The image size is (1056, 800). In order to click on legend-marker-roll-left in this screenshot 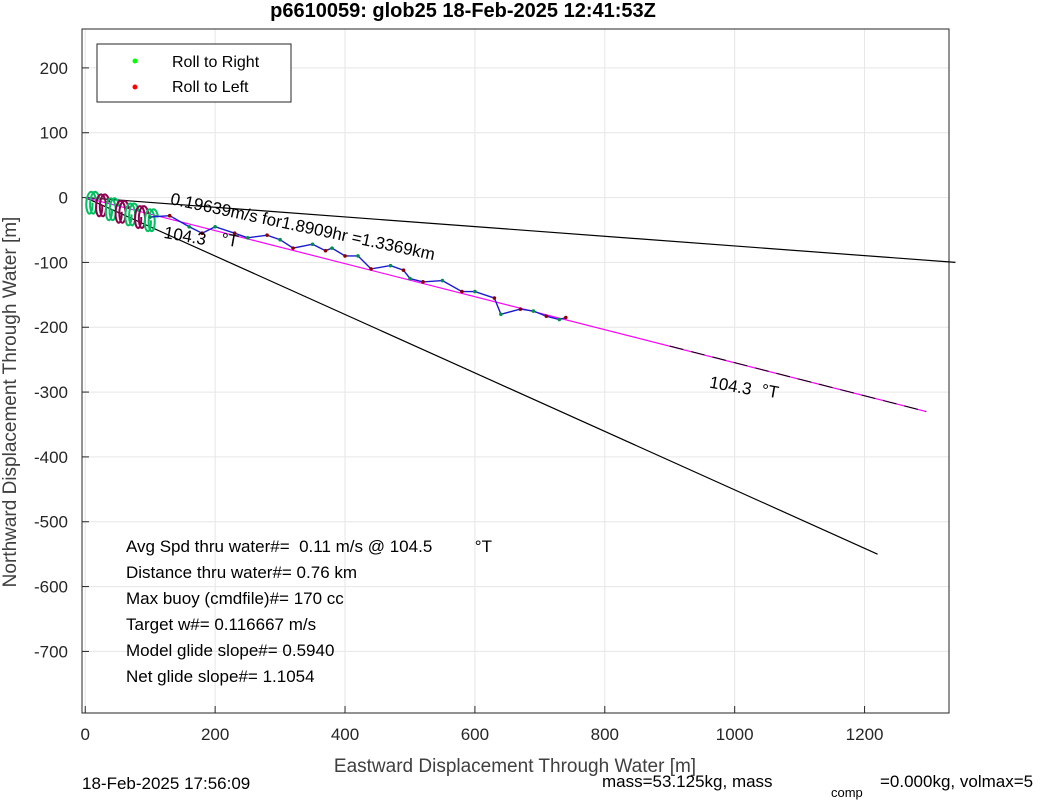, I will do `click(135, 87)`.